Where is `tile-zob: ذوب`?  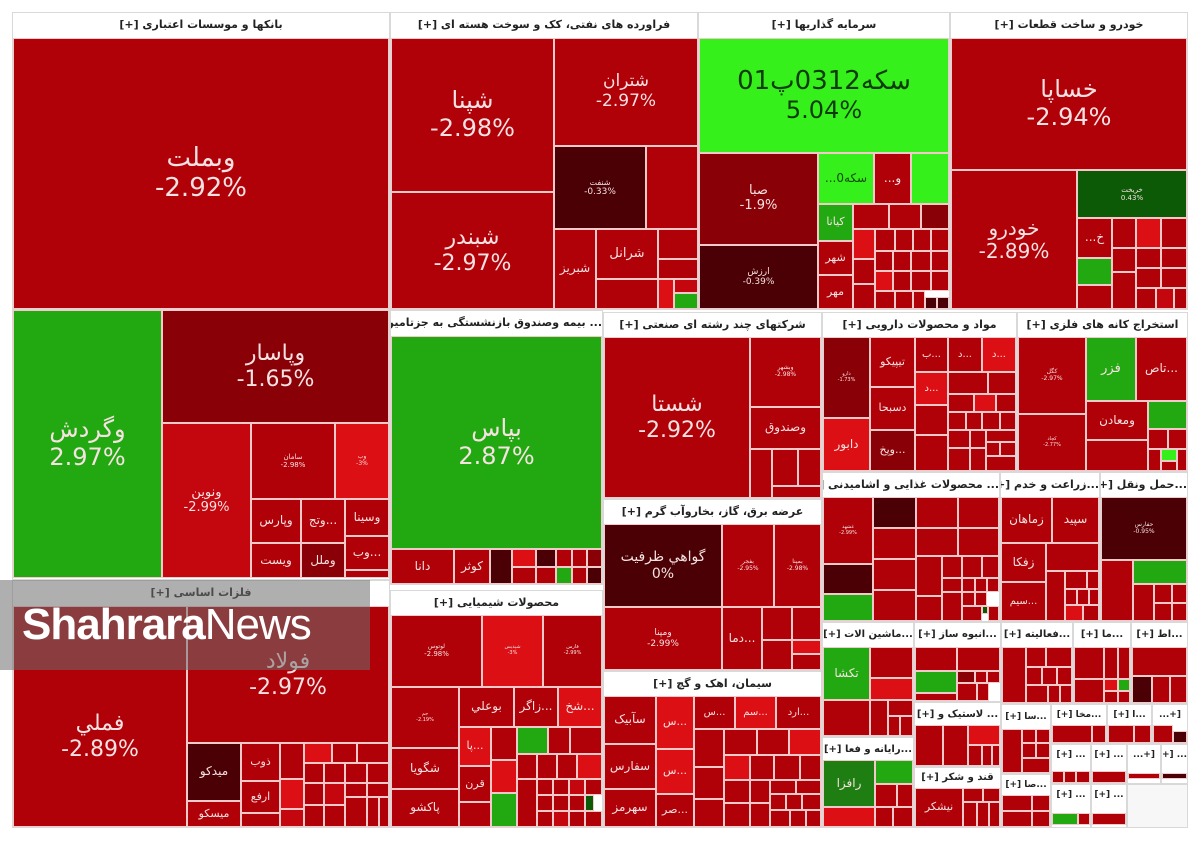 tile-zob: ذوب is located at coordinates (260, 762).